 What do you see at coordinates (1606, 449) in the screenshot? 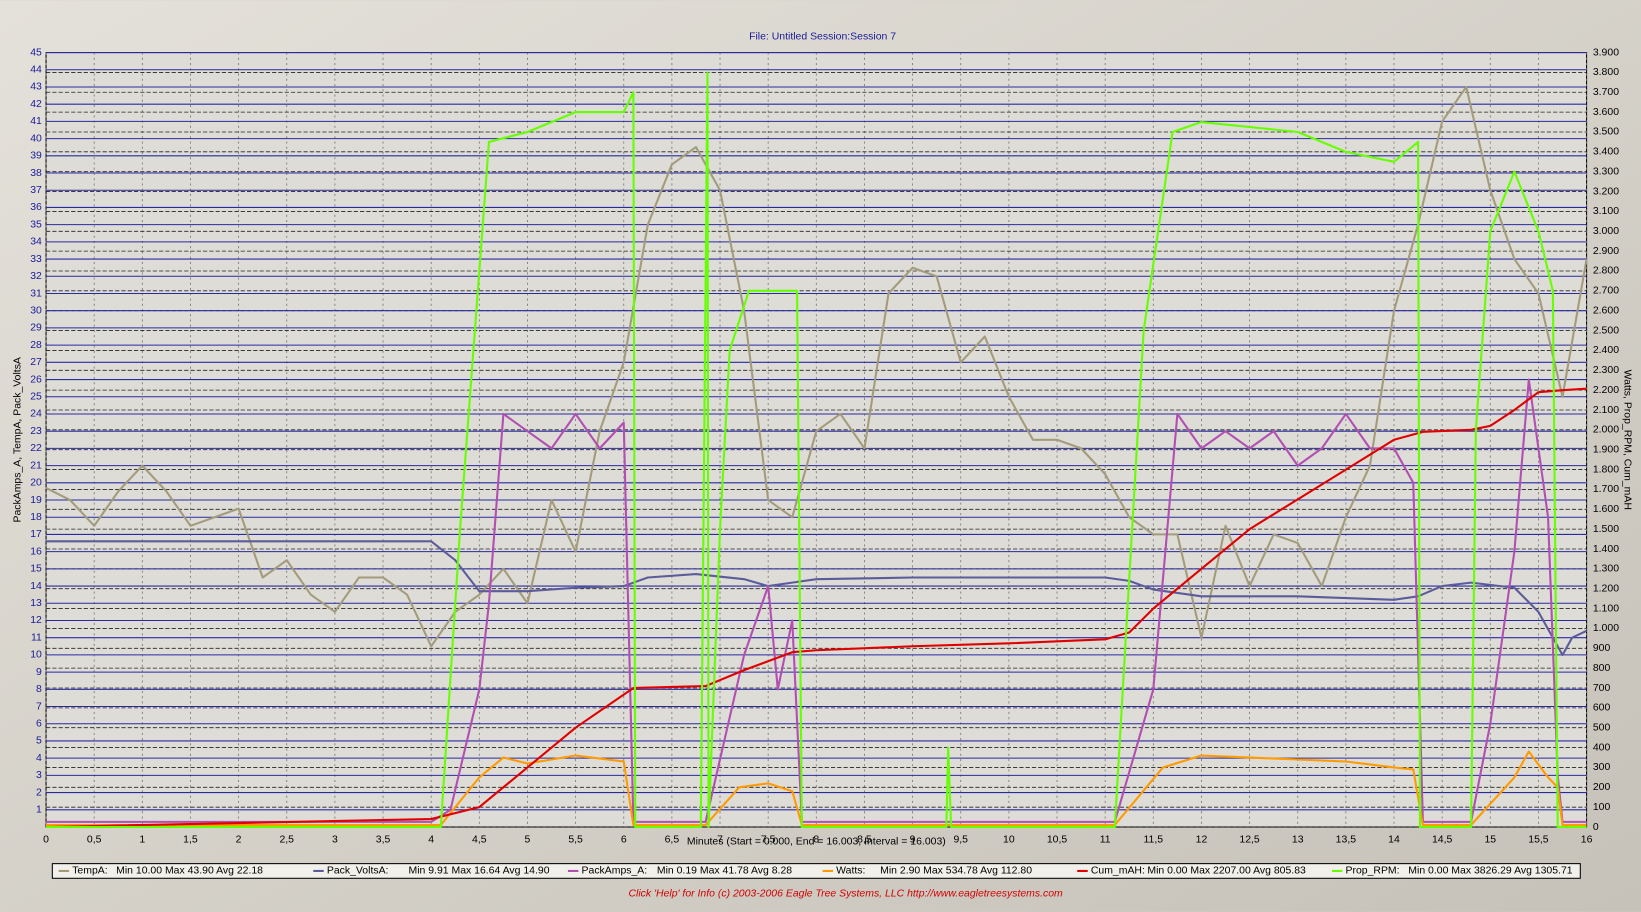
I see `y2-tick-label: 1.900` at bounding box center [1606, 449].